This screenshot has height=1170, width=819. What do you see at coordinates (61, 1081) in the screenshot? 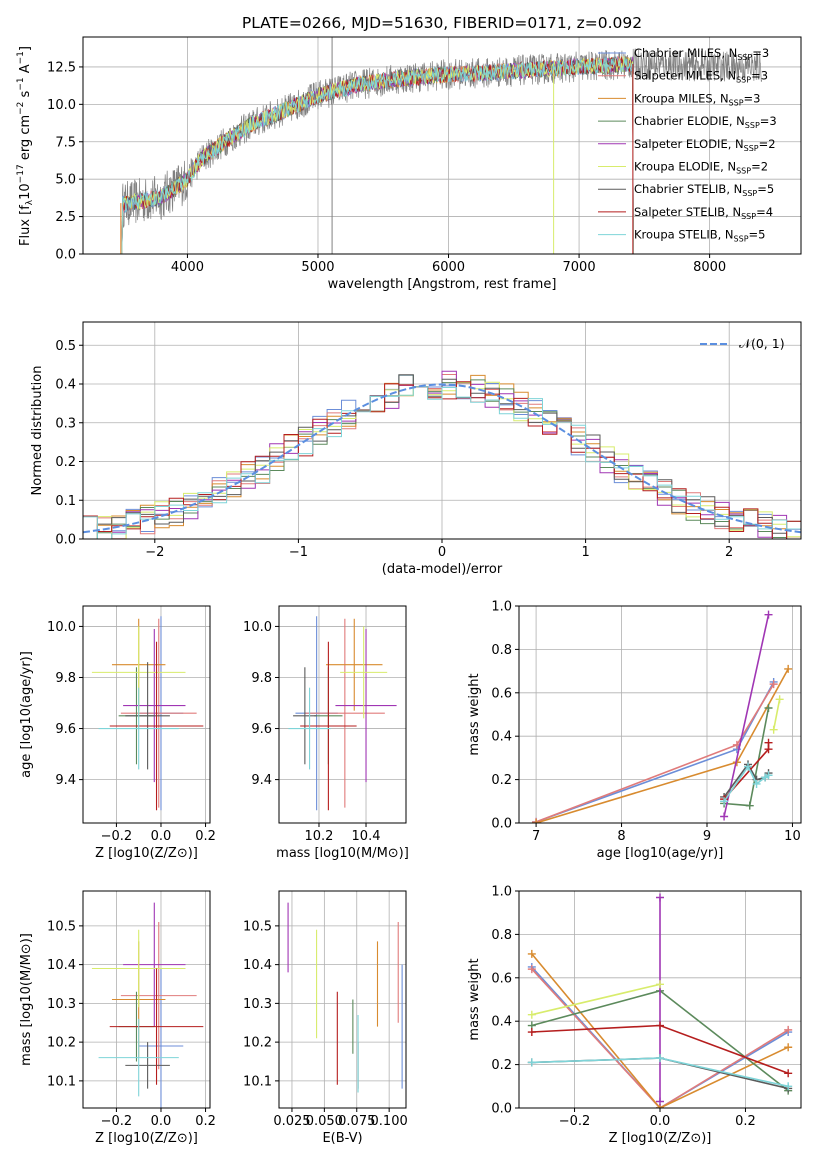
I see `tick-label-y: 10.1` at bounding box center [61, 1081].